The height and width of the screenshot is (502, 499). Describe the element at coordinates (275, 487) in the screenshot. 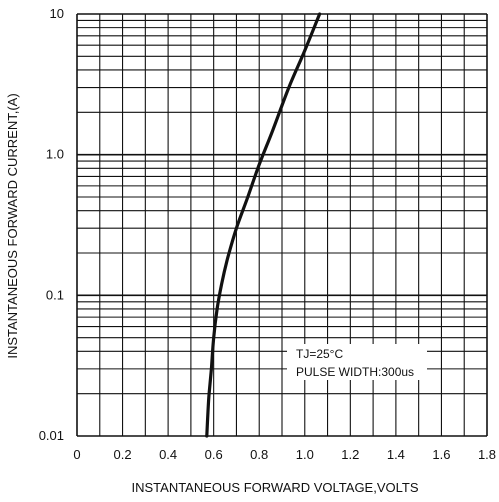

I see `x-axis-label: INSTANTANEOUS FORWARD VOLTAGE,VOLTS` at that location.